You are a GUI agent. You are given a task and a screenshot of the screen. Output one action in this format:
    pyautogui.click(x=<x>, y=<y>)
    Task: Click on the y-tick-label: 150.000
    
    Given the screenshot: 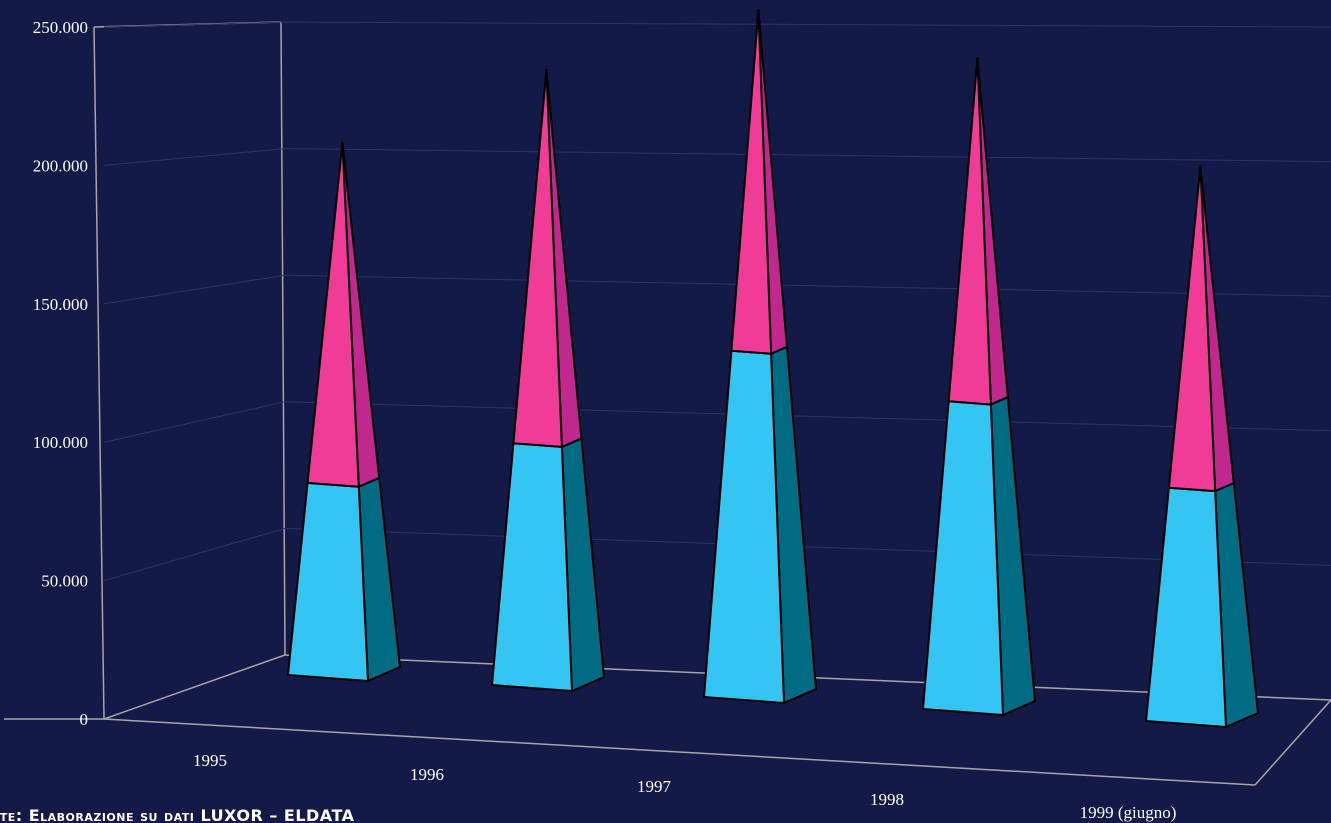 What is the action you would take?
    pyautogui.click(x=60, y=304)
    